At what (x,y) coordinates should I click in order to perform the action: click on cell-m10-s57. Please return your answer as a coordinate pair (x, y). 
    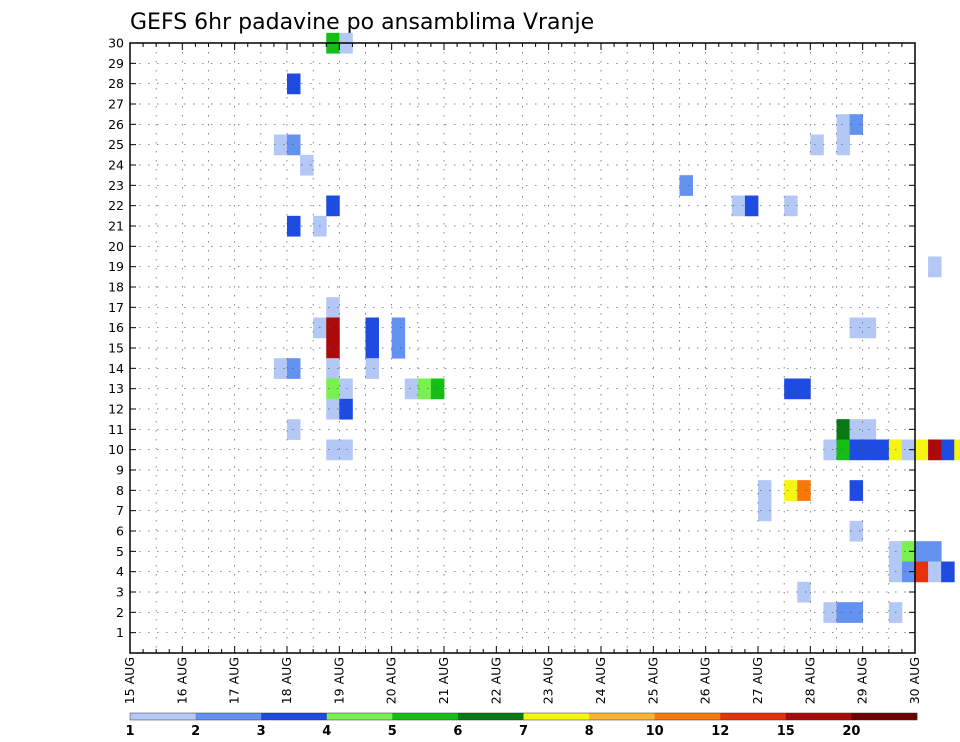
    Looking at the image, I should click on (882, 450).